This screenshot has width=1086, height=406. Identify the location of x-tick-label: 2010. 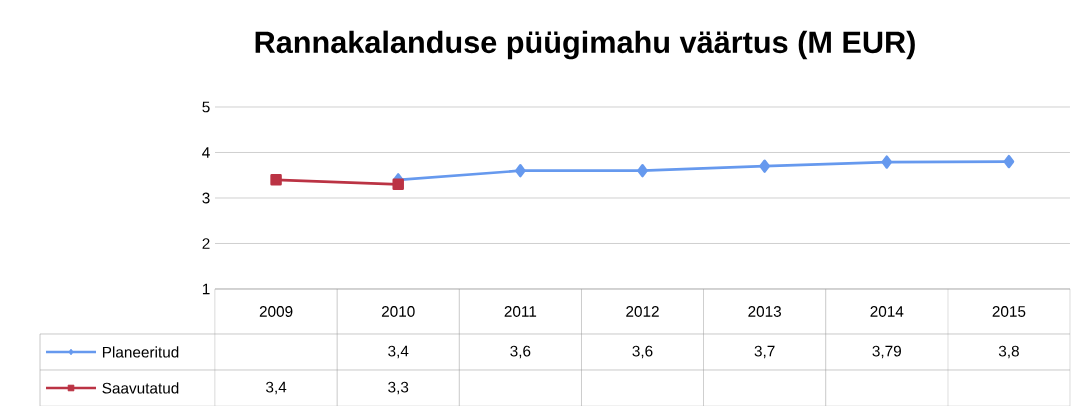
(398, 311).